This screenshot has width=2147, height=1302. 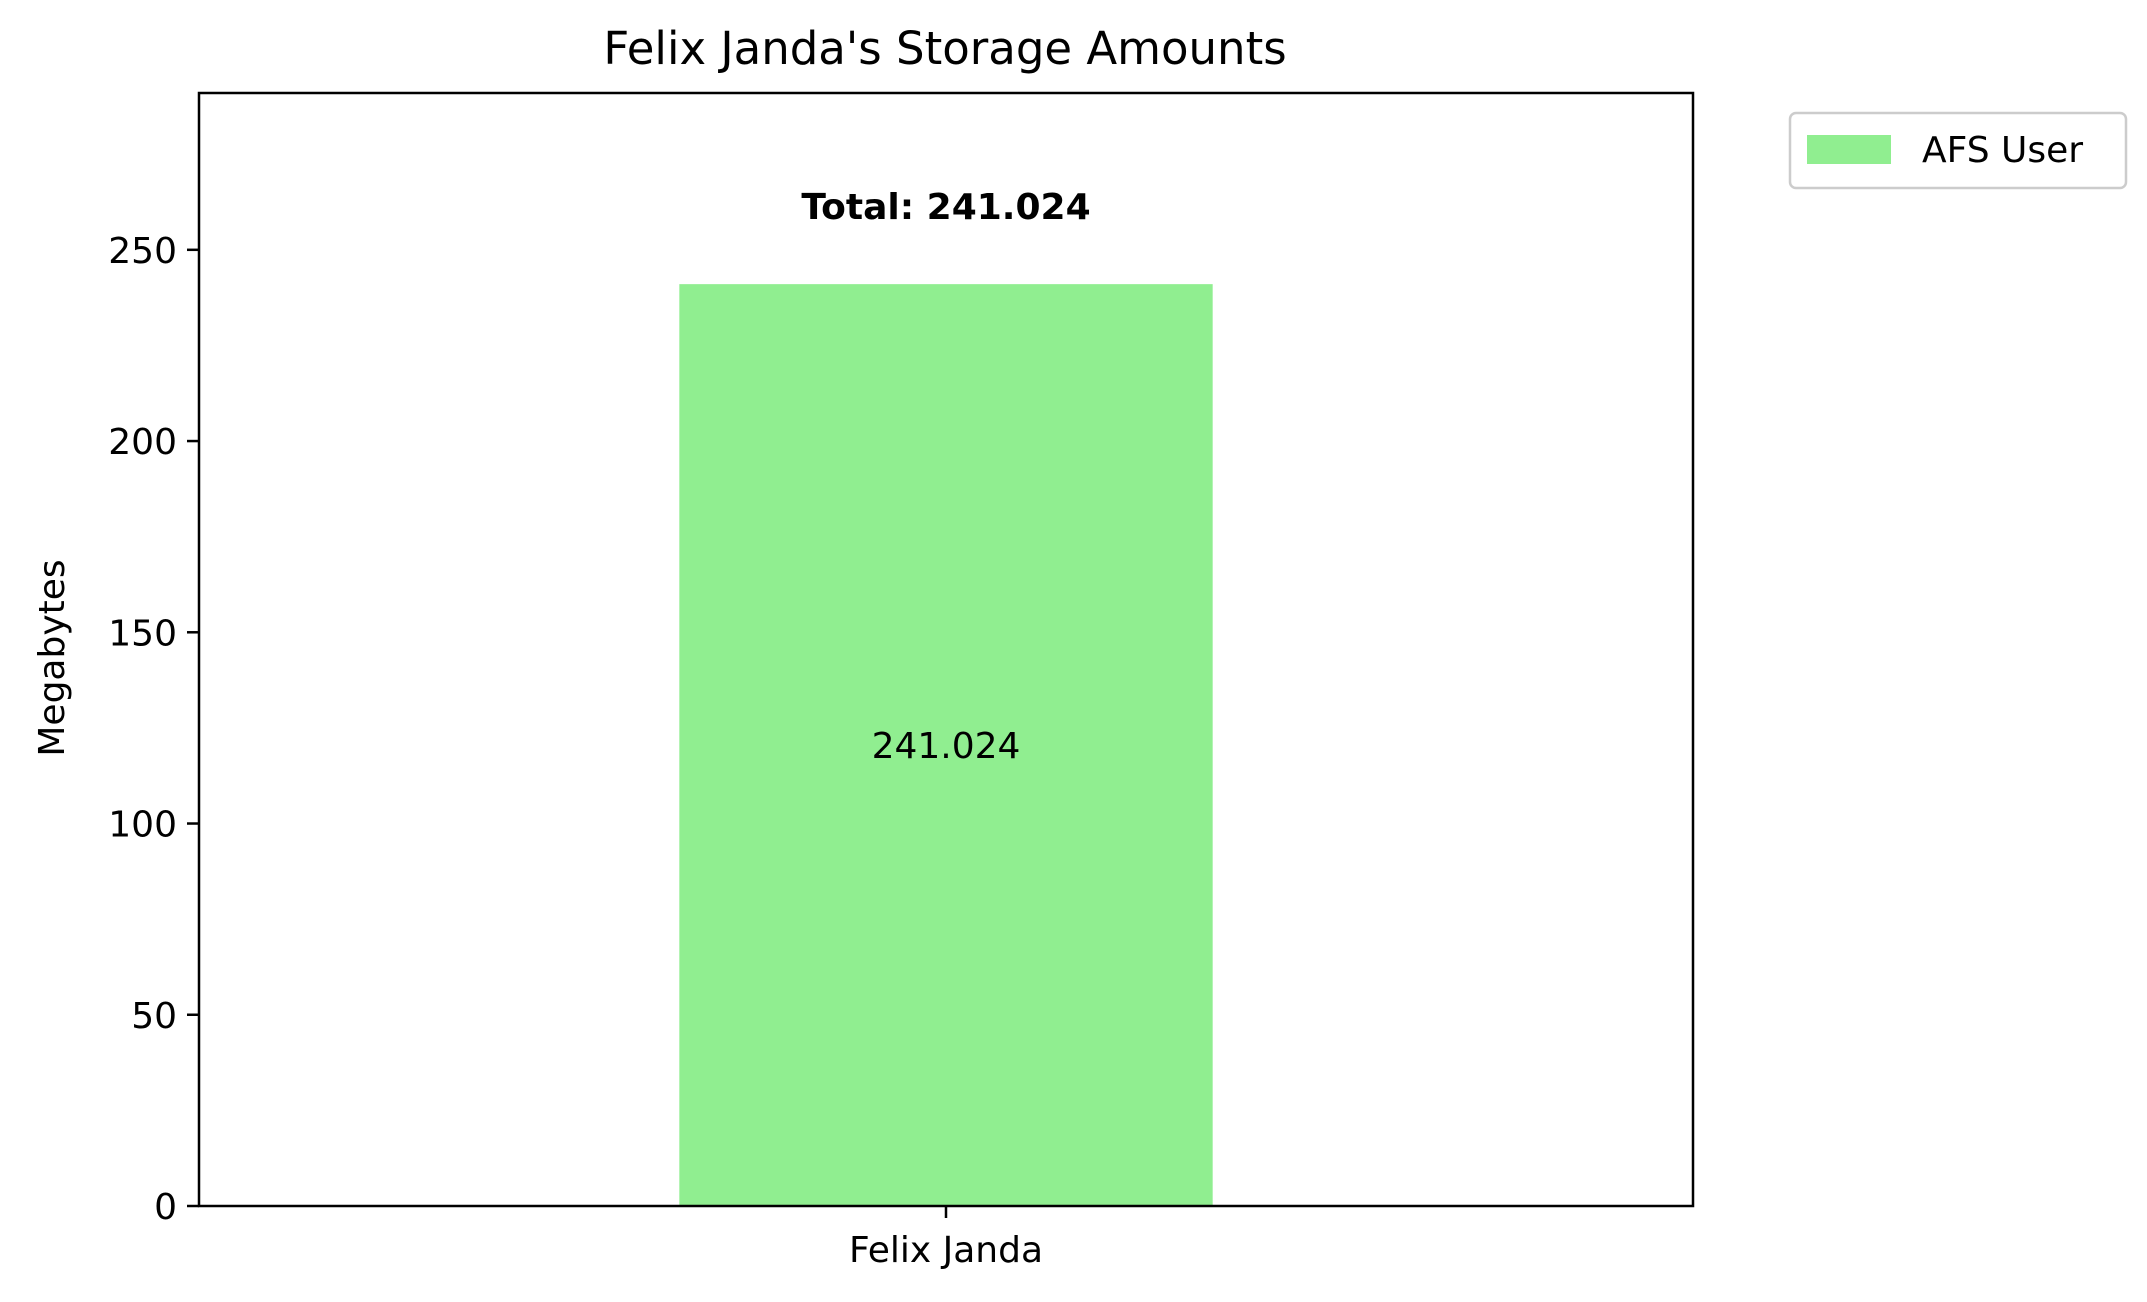 What do you see at coordinates (165, 1207) in the screenshot?
I see `y-tick-label: 0` at bounding box center [165, 1207].